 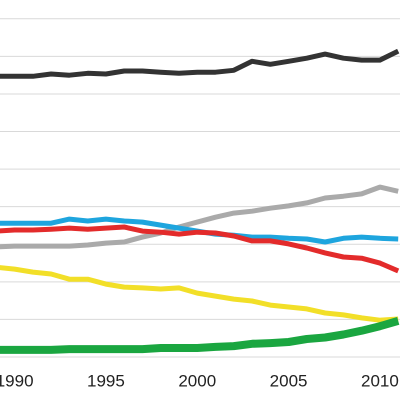 I want to click on x-tick-label: 2010, so click(x=380, y=380).